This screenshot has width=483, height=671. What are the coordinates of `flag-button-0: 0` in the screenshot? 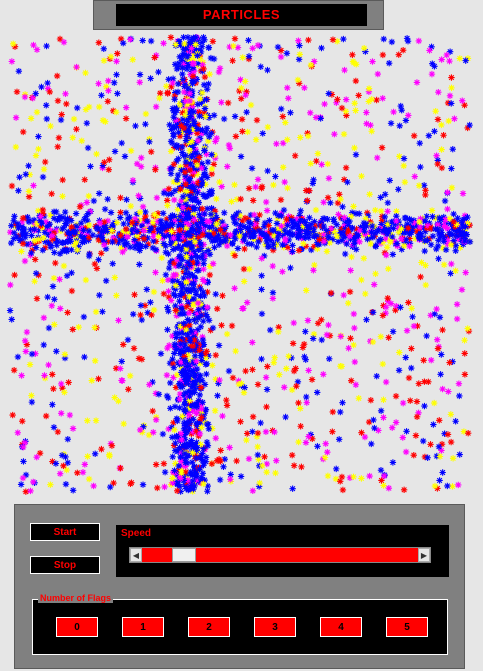 It's located at (77, 627).